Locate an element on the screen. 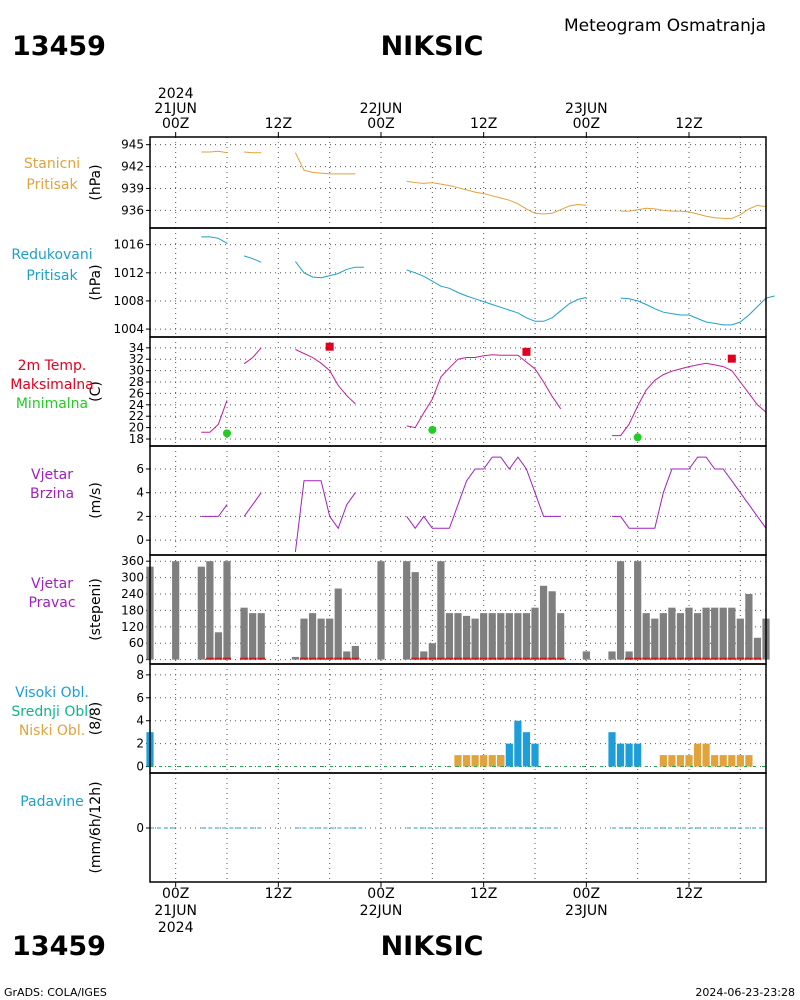  y-tick-label: 1004 is located at coordinates (128, 329).